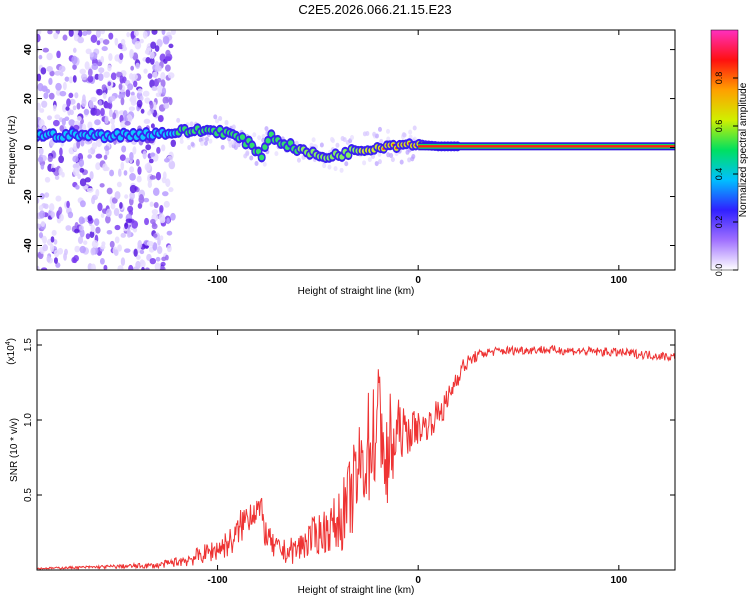 The height and width of the screenshot is (600, 750). What do you see at coordinates (546, 146) in the screenshot?
I see `ridge-tail-band` at bounding box center [546, 146].